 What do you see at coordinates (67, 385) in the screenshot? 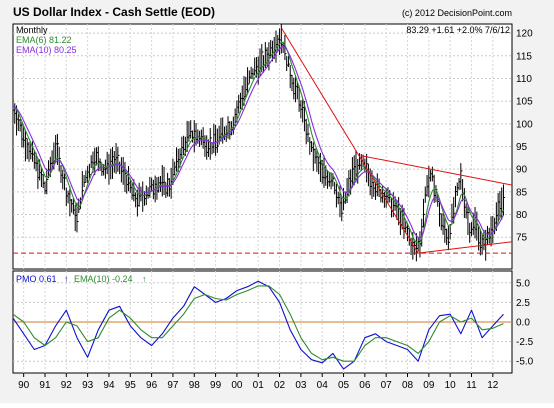
I see `x-tick-label: 92` at bounding box center [67, 385].